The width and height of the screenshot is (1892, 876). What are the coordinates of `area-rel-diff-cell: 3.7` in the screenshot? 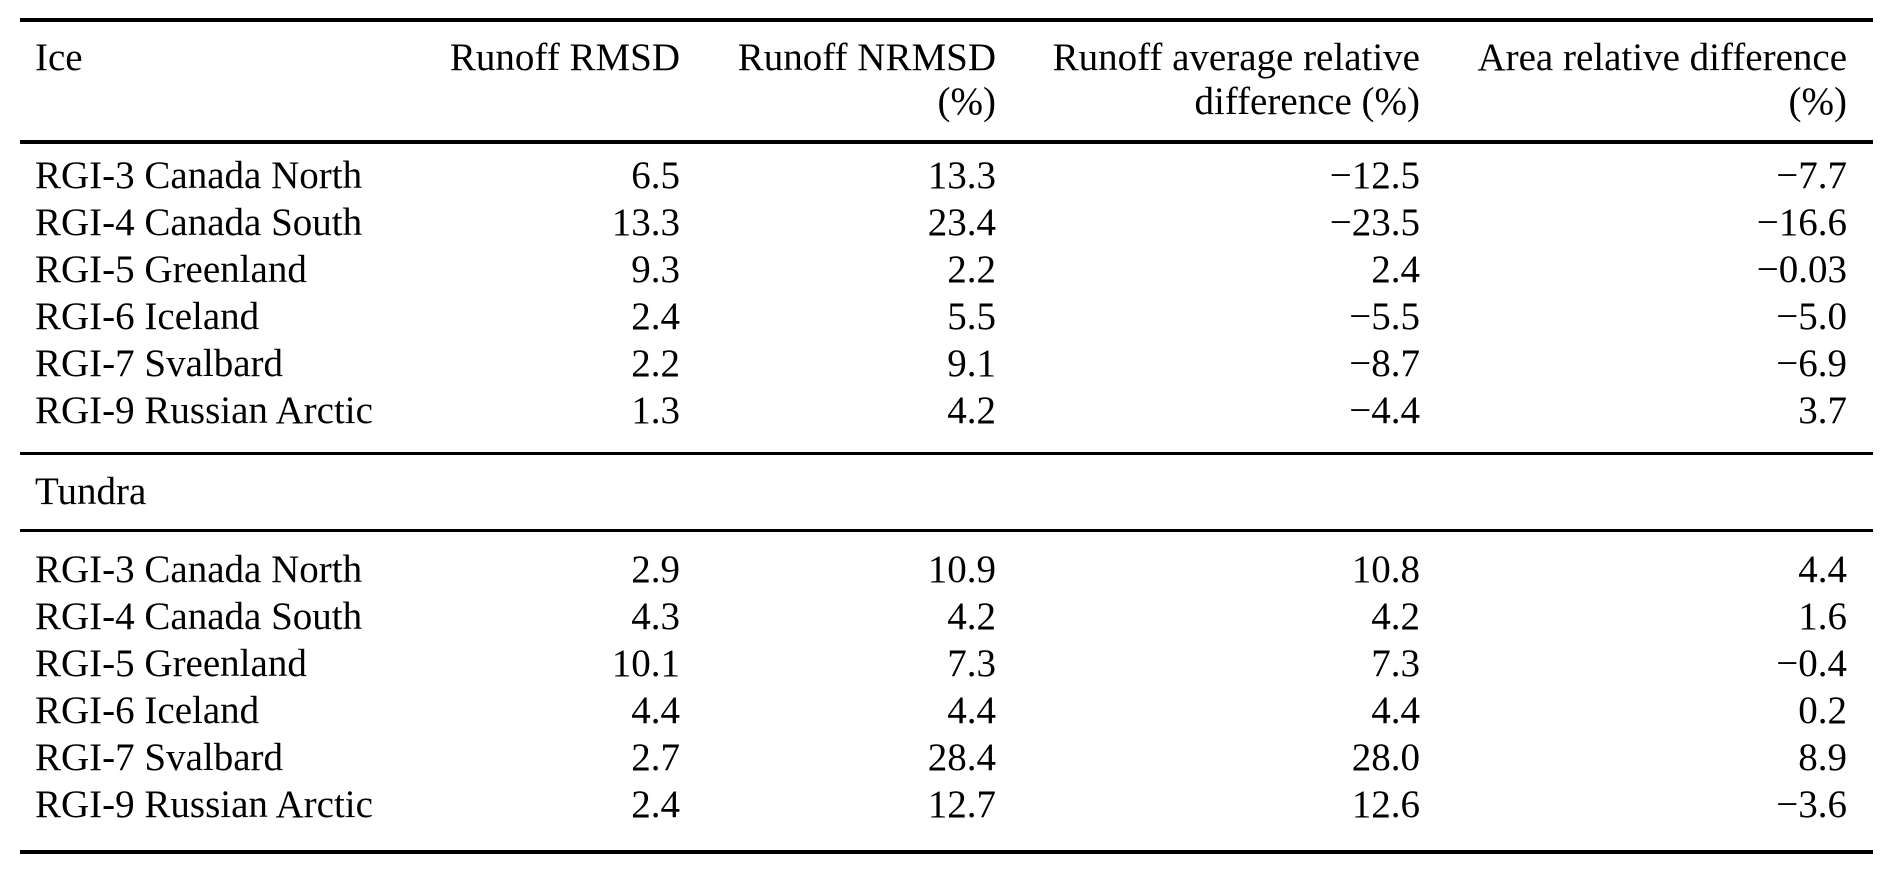 It's located at (1822, 410).